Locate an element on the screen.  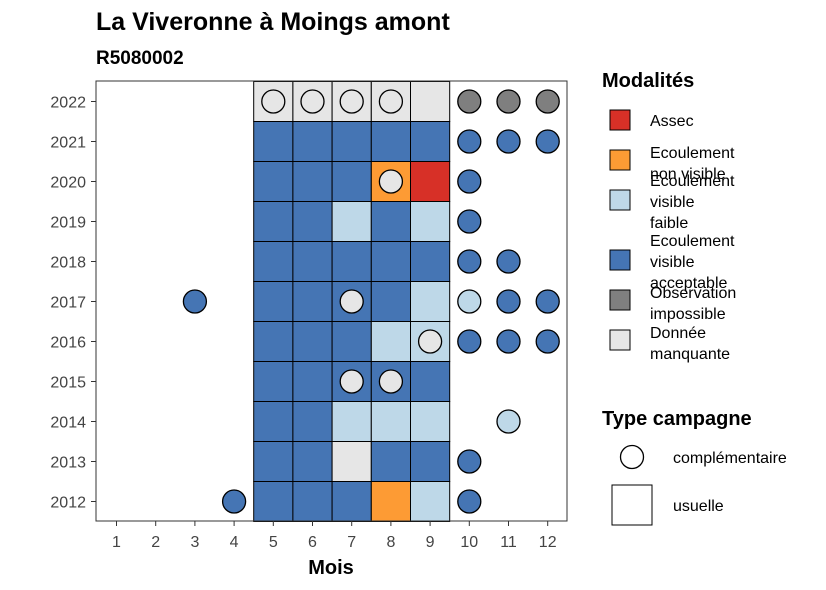
legend-type-title: Type campagne is located at coordinates (677, 419).